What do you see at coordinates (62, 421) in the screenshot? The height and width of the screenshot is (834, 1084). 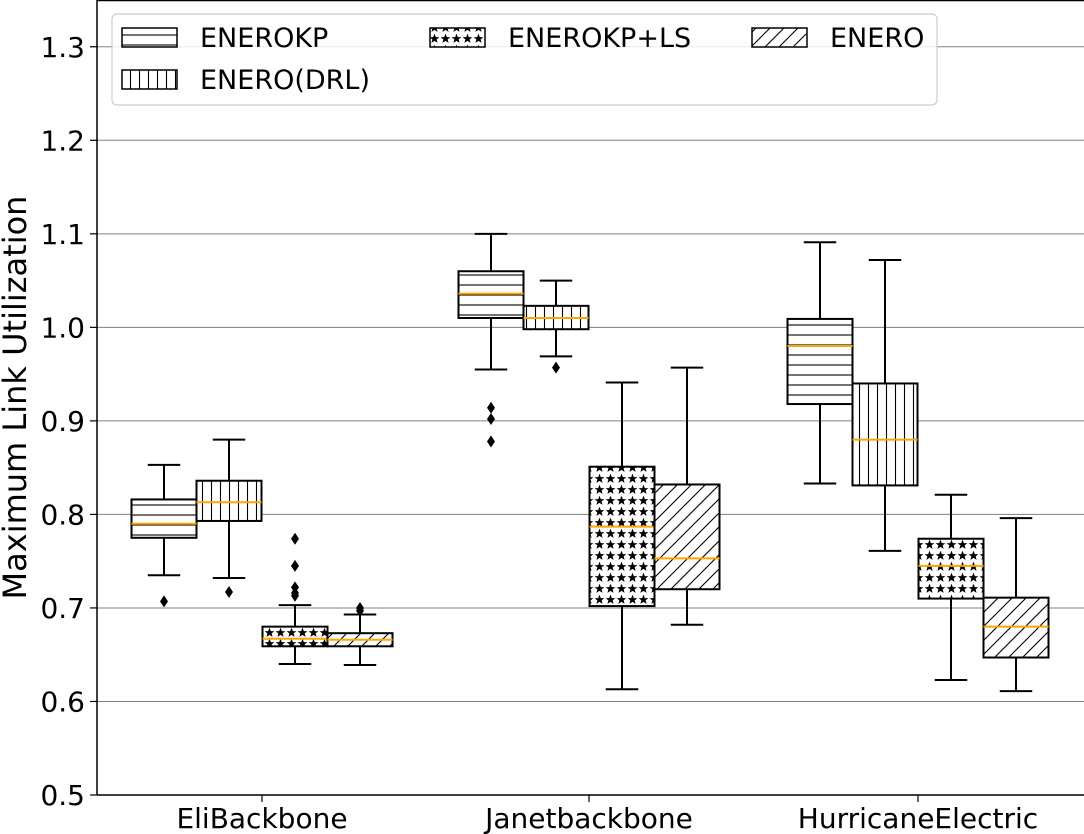 I see `y-tick-label: 0.9` at bounding box center [62, 421].